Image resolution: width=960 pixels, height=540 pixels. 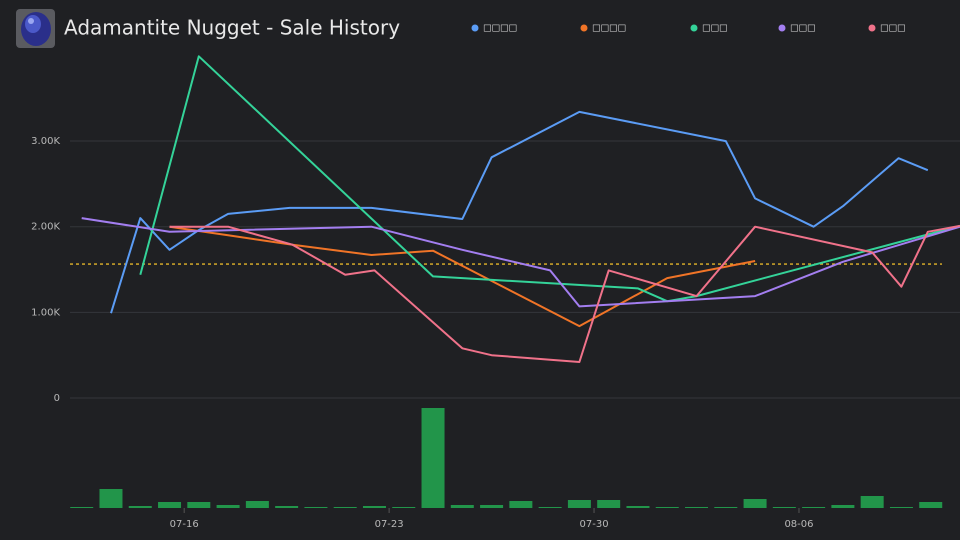 I want to click on item-icon, so click(x=35, y=28).